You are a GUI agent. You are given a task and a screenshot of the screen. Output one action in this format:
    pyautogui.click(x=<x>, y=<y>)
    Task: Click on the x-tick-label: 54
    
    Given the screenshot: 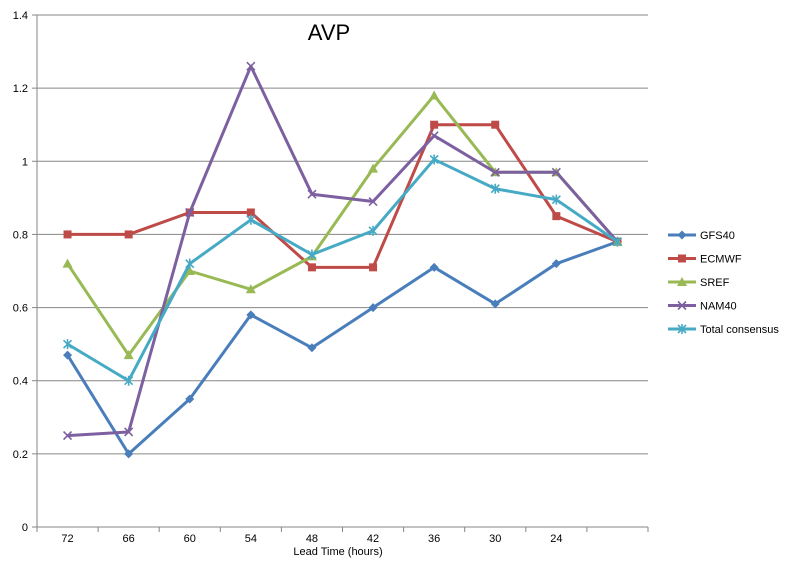 What is the action you would take?
    pyautogui.click(x=251, y=539)
    